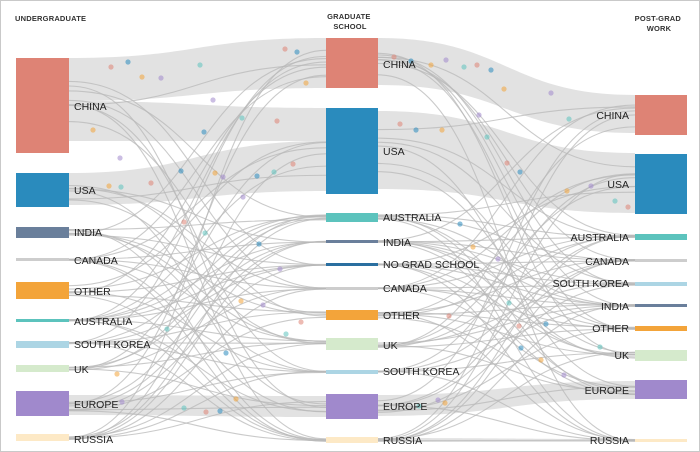 This screenshot has width=700, height=452. What do you see at coordinates (390, 346) in the screenshot?
I see `node-label-gs-uk: UK` at bounding box center [390, 346].